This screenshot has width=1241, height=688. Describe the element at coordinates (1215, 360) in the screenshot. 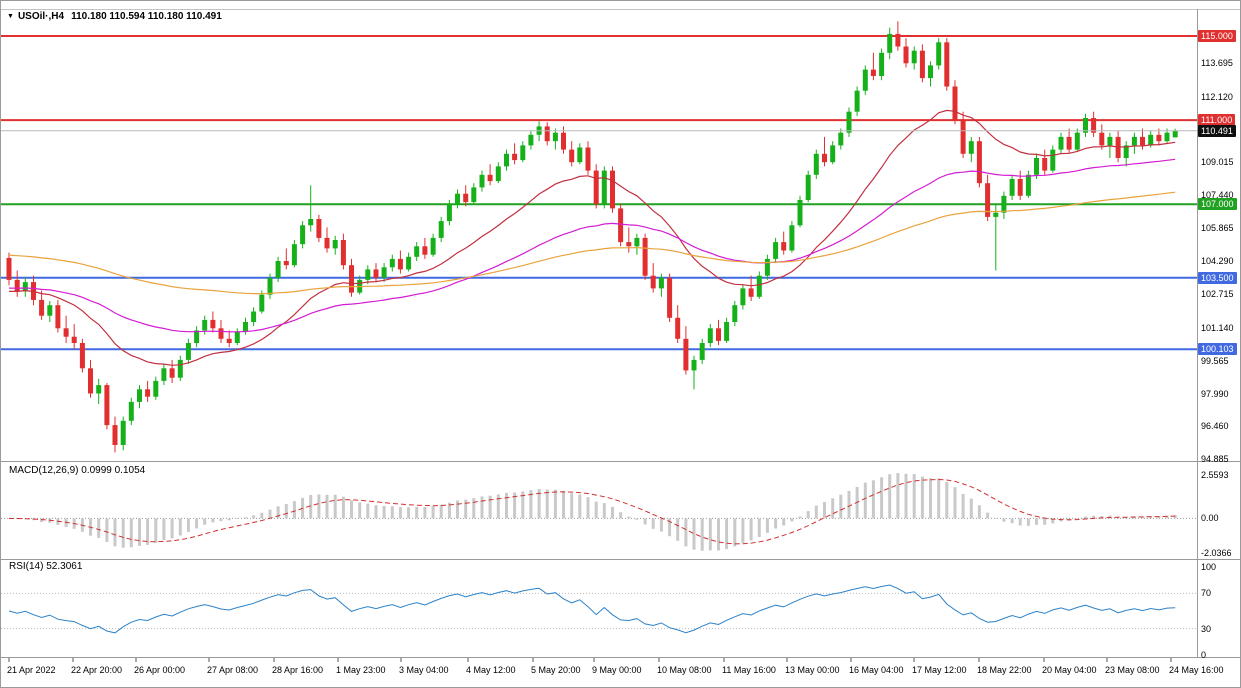

I see `price-tick-label: 99.565` at that location.